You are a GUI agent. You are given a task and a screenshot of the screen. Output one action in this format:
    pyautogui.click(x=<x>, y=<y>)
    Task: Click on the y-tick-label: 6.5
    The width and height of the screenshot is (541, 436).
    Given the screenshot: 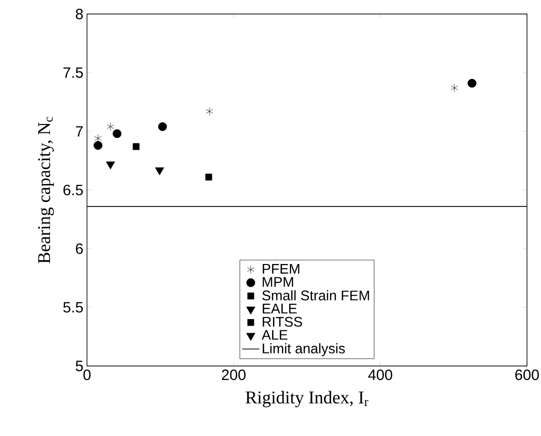 What is the action you would take?
    pyautogui.click(x=73, y=190)
    